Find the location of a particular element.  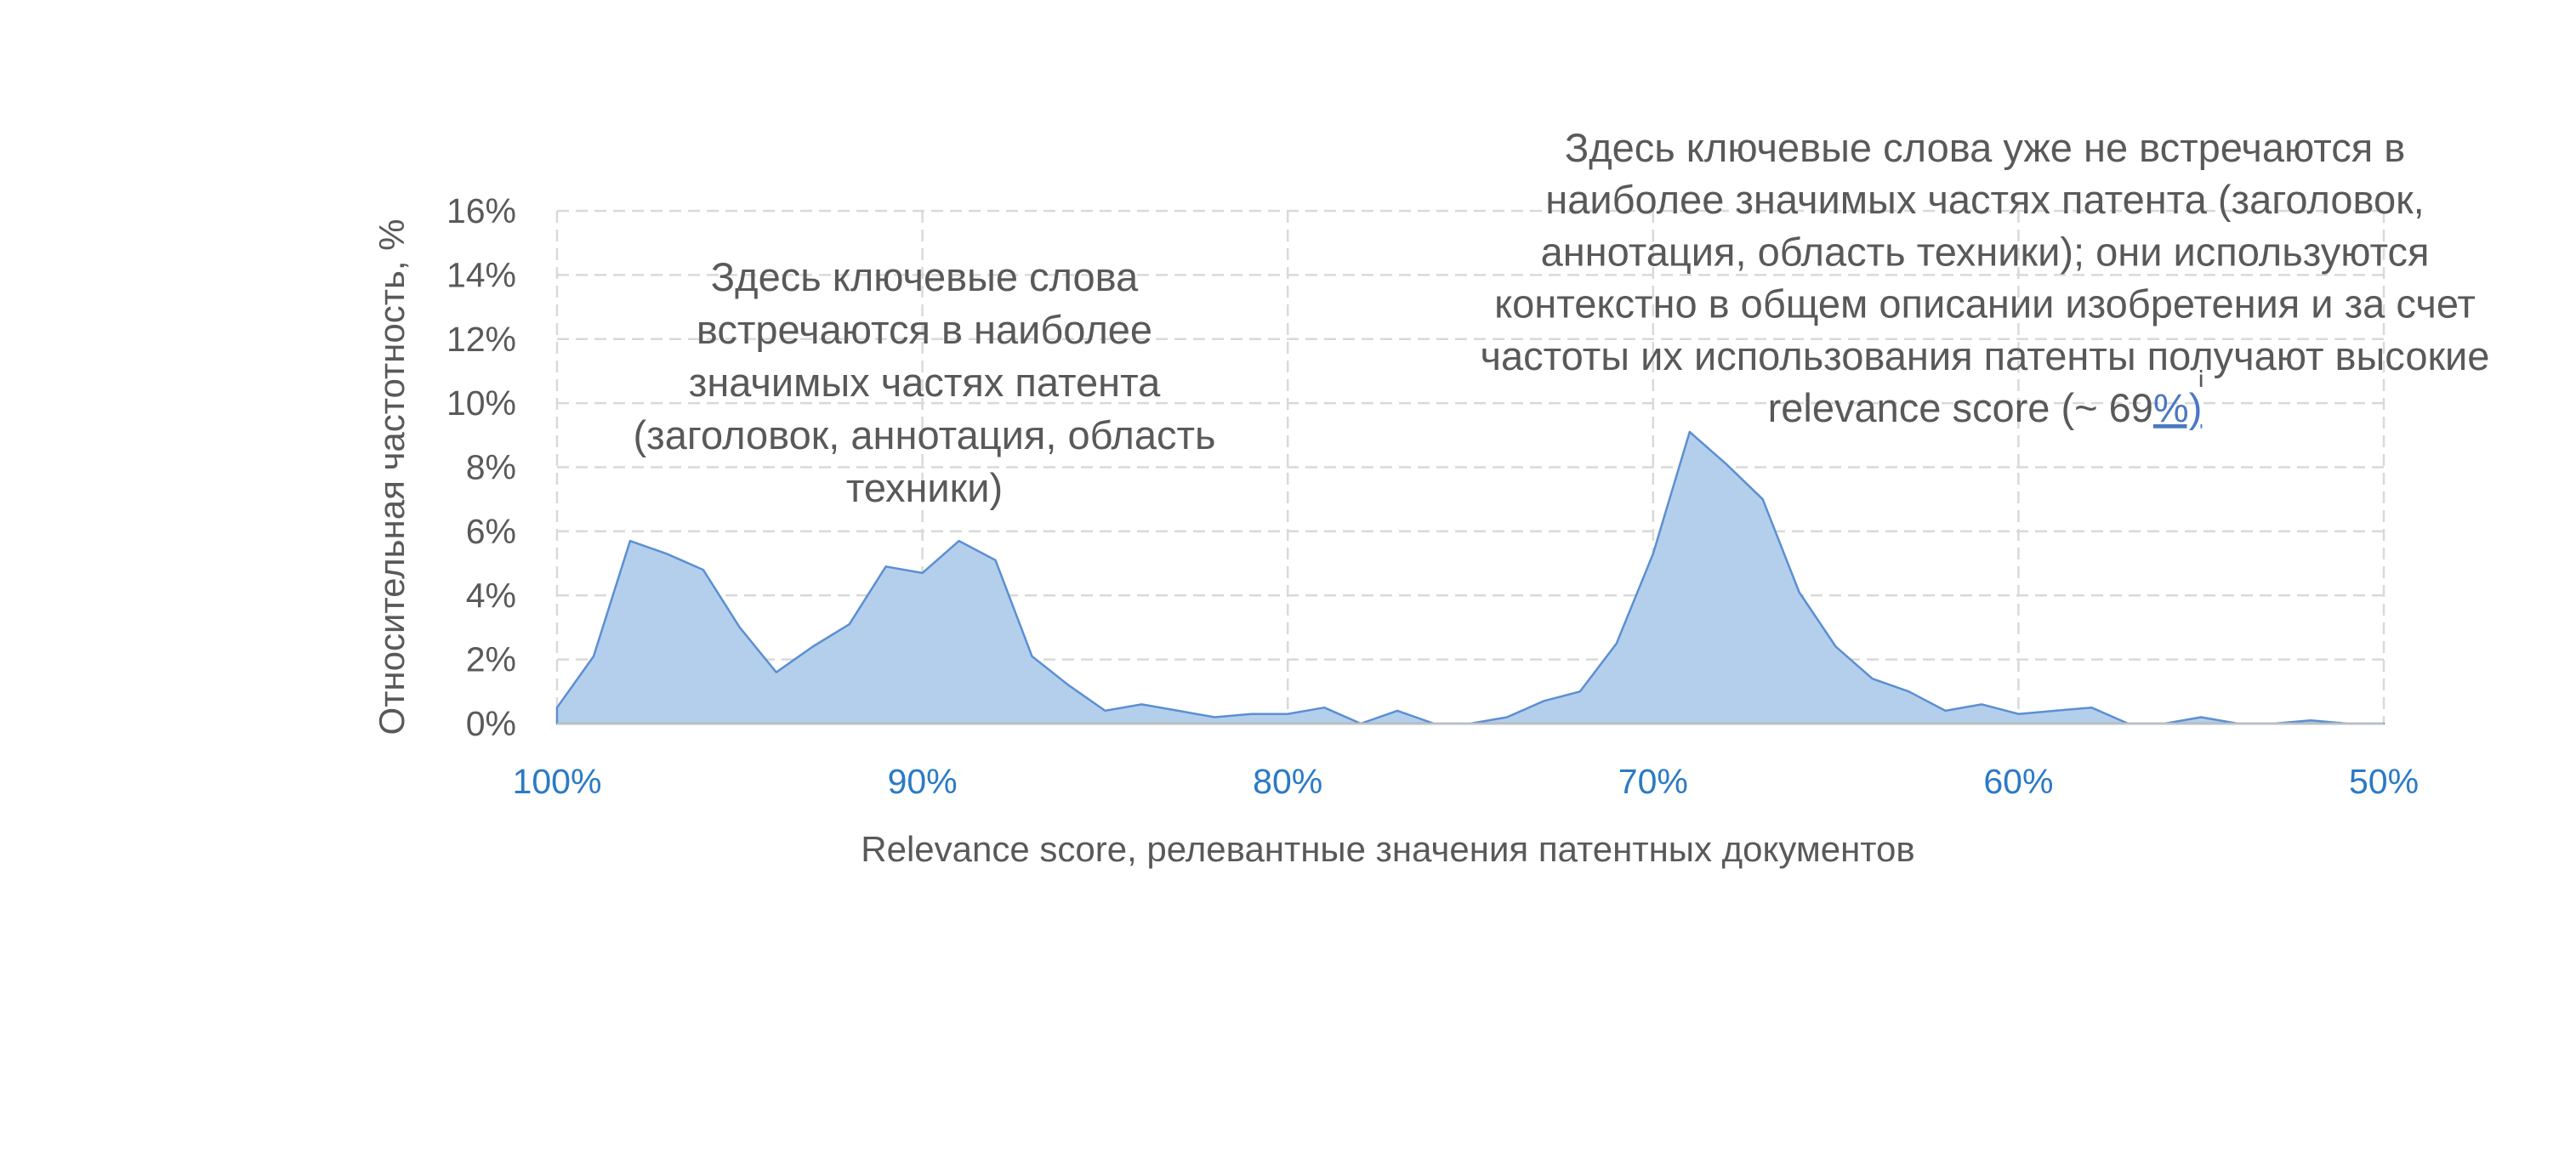

footnote-mark: ⁱ is located at coordinates (2201, 386).